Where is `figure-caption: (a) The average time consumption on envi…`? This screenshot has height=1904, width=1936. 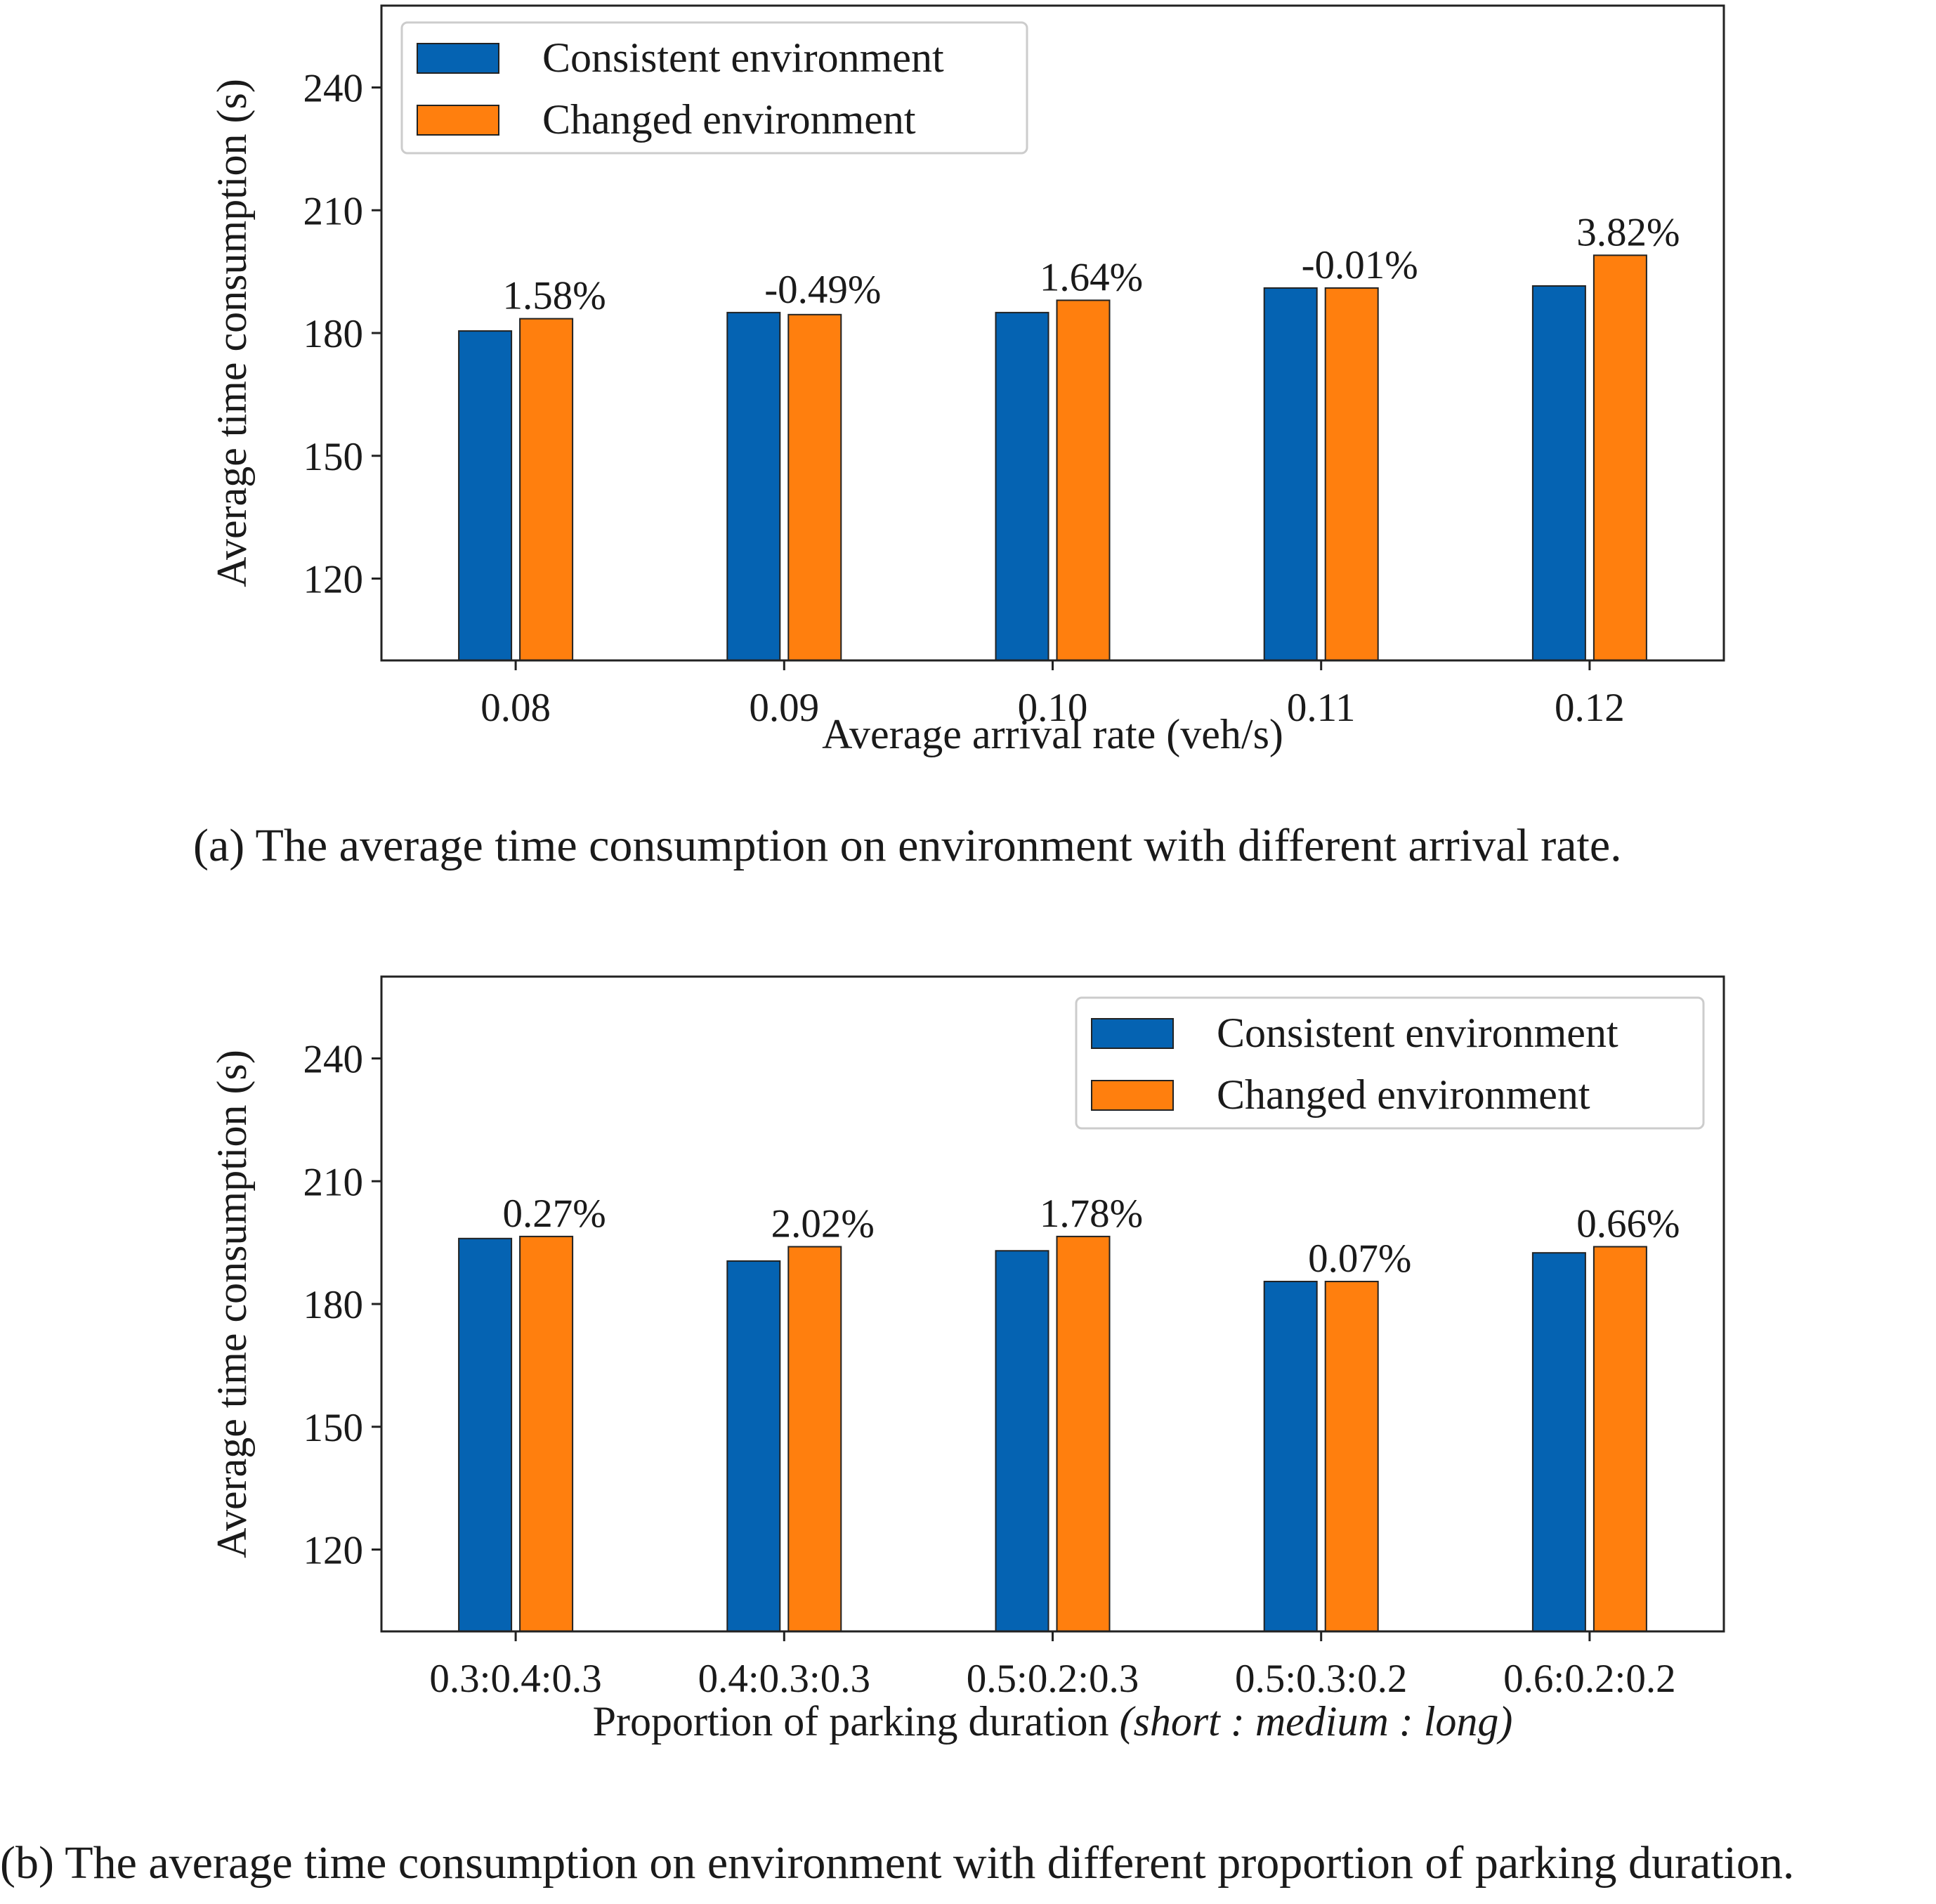
figure-caption: (a) The average time consumption on envi… is located at coordinates (907, 846).